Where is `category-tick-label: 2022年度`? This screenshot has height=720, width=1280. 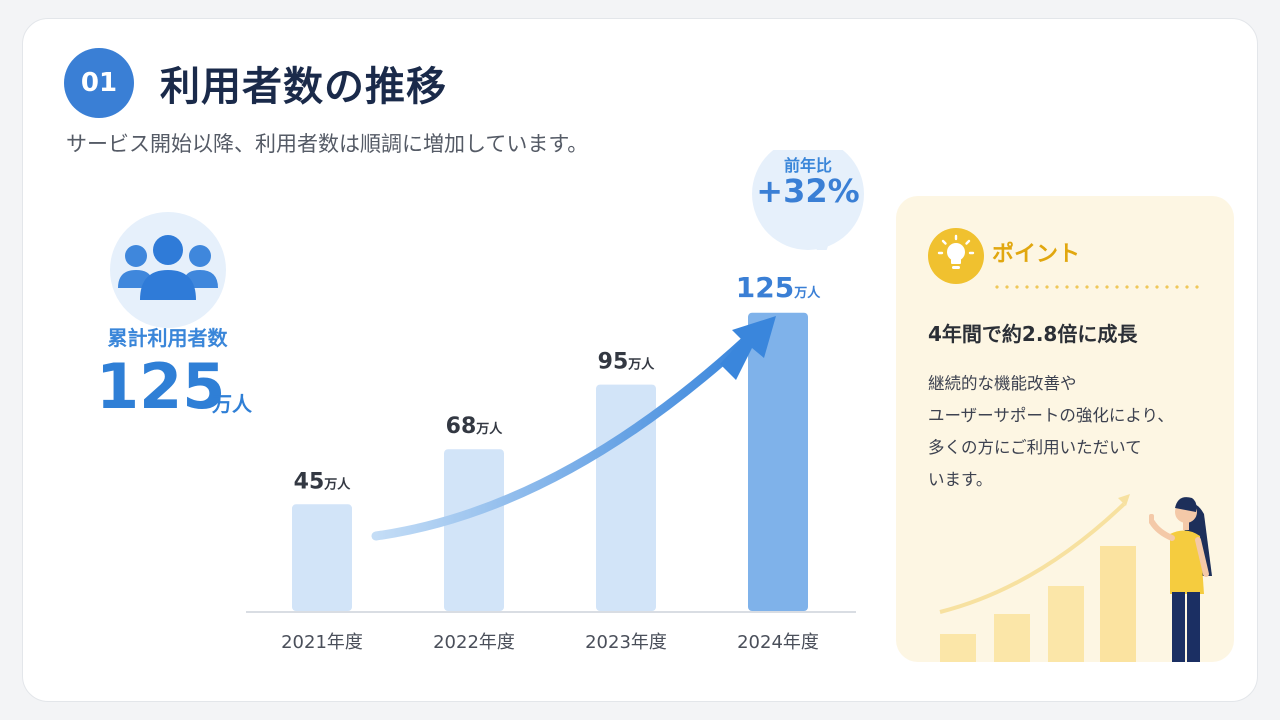
category-tick-label: 2022年度 is located at coordinates (474, 642).